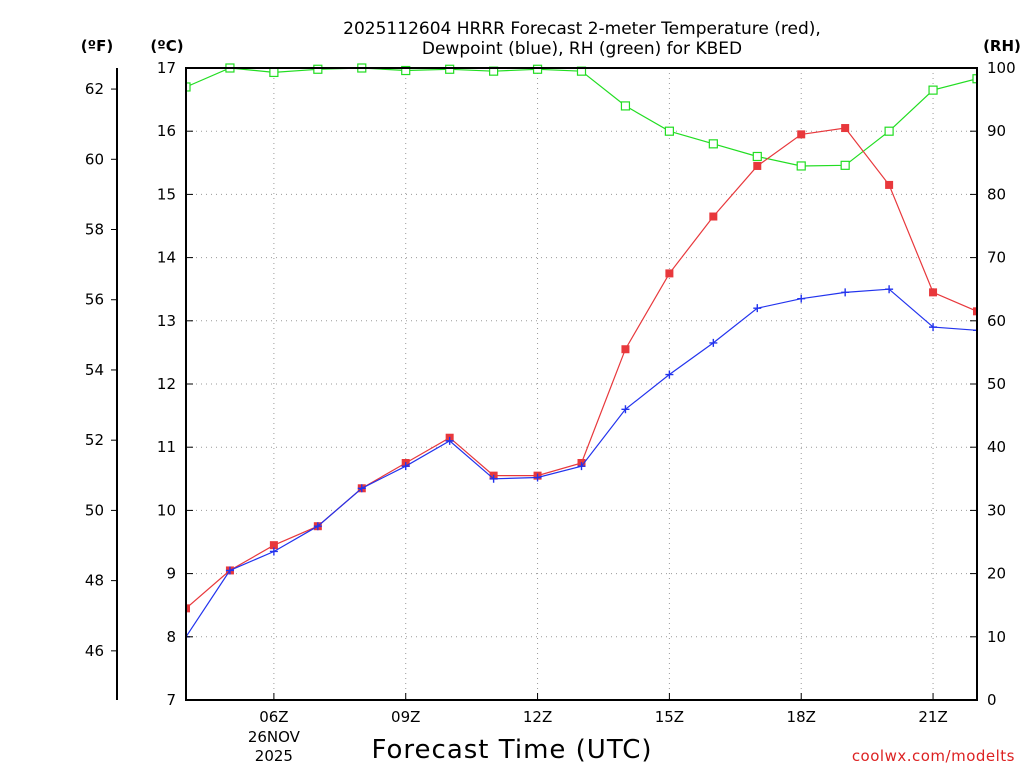  Describe the element at coordinates (166, 68) in the screenshot. I see `celsius-tick-label: 17` at that location.